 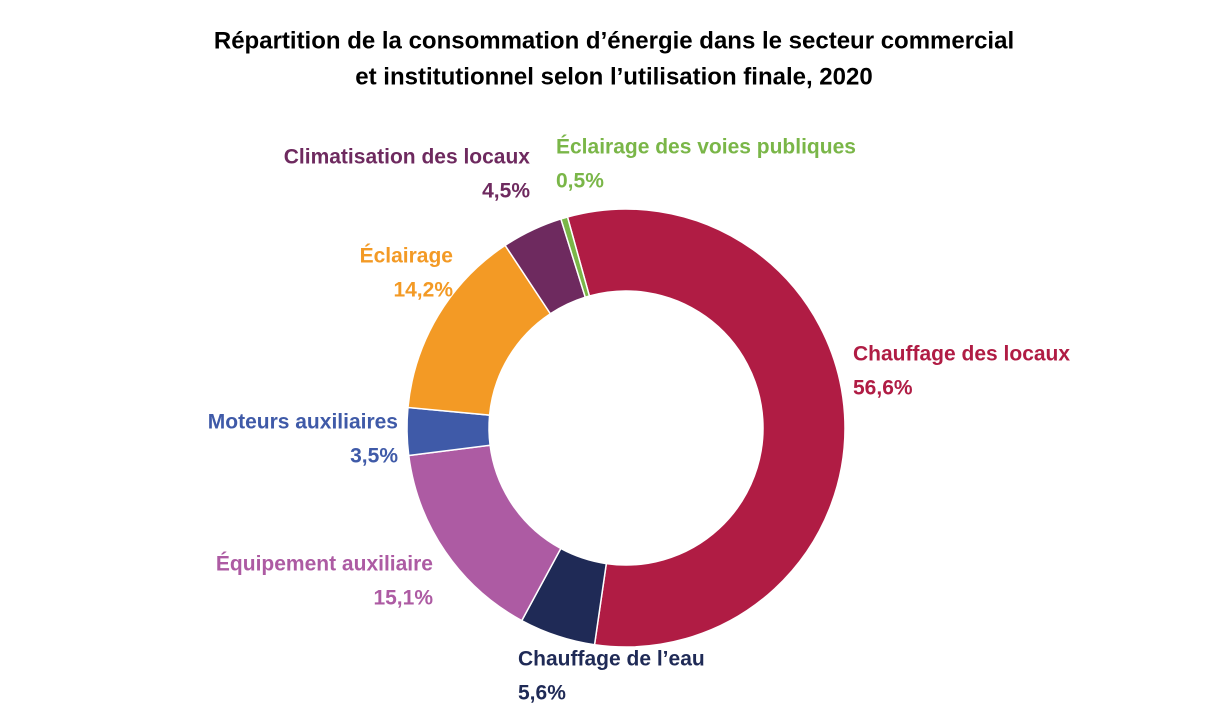 I want to click on value-label: 5,6%, so click(x=542, y=693).